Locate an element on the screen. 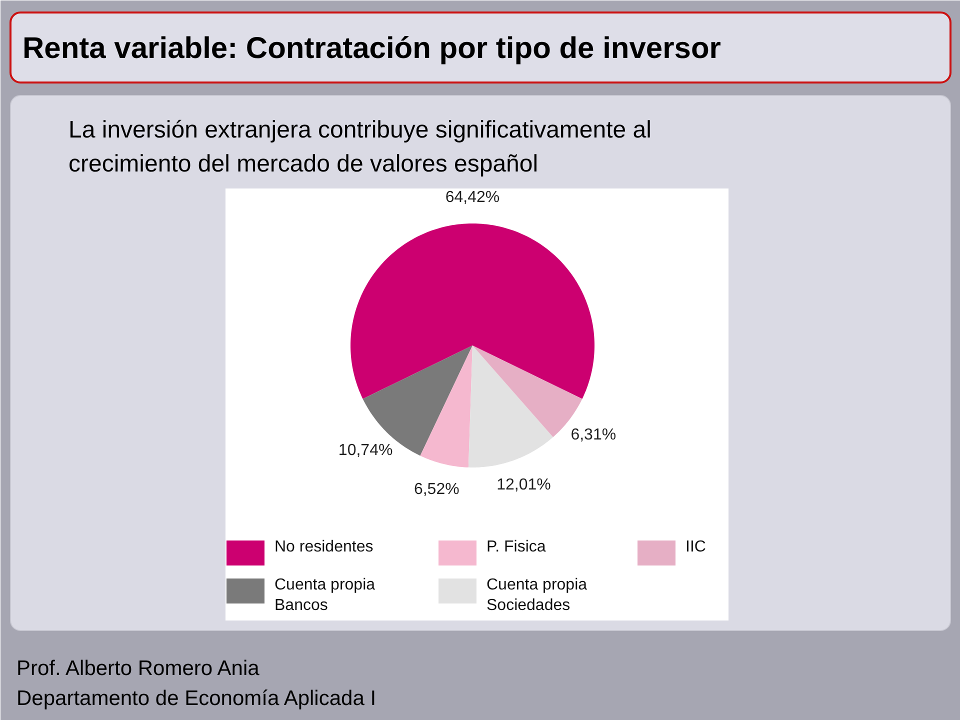 This screenshot has height=720, width=960. chart-title: Renta variable: Contratación por tipo de inversor is located at coordinates (372, 48).